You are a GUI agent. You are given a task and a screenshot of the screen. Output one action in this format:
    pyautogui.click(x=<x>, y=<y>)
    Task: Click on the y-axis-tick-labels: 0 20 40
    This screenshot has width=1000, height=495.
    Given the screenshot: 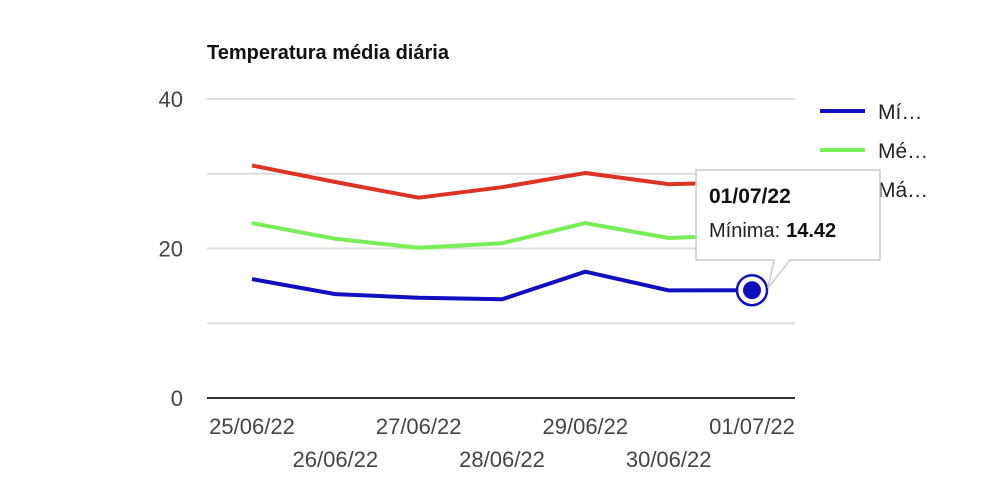 What is the action you would take?
    pyautogui.click(x=171, y=249)
    